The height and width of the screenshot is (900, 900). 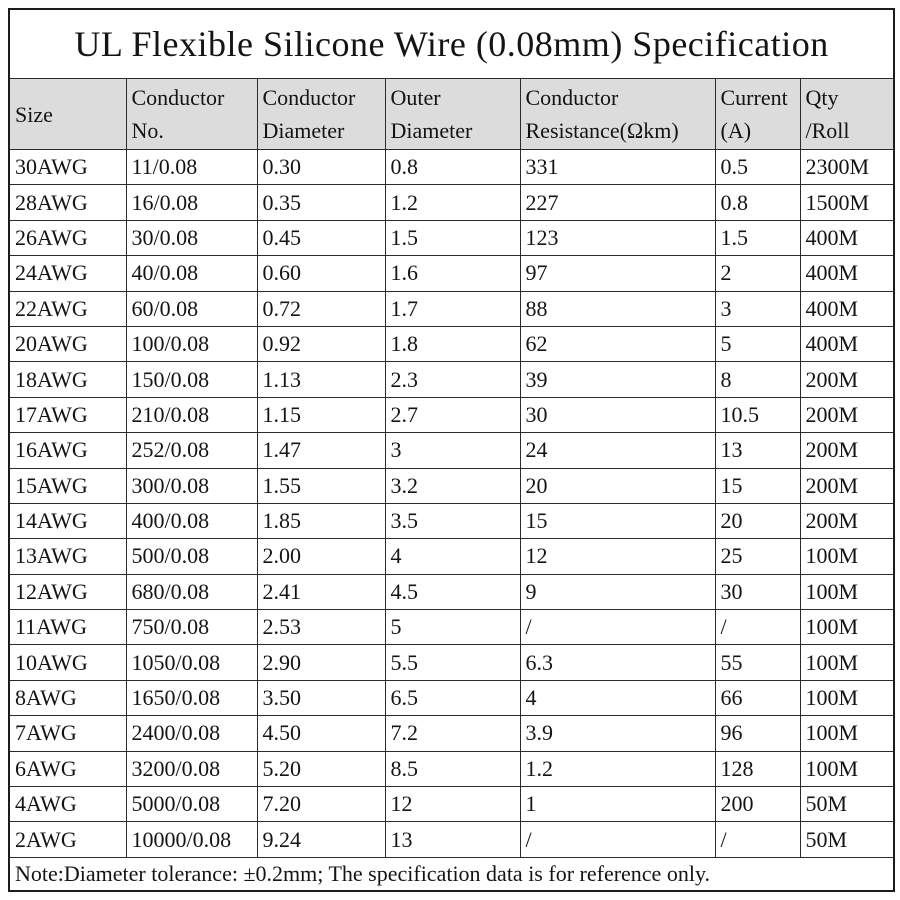 What do you see at coordinates (67, 273) in the screenshot?
I see `cell-size: 24AWG` at bounding box center [67, 273].